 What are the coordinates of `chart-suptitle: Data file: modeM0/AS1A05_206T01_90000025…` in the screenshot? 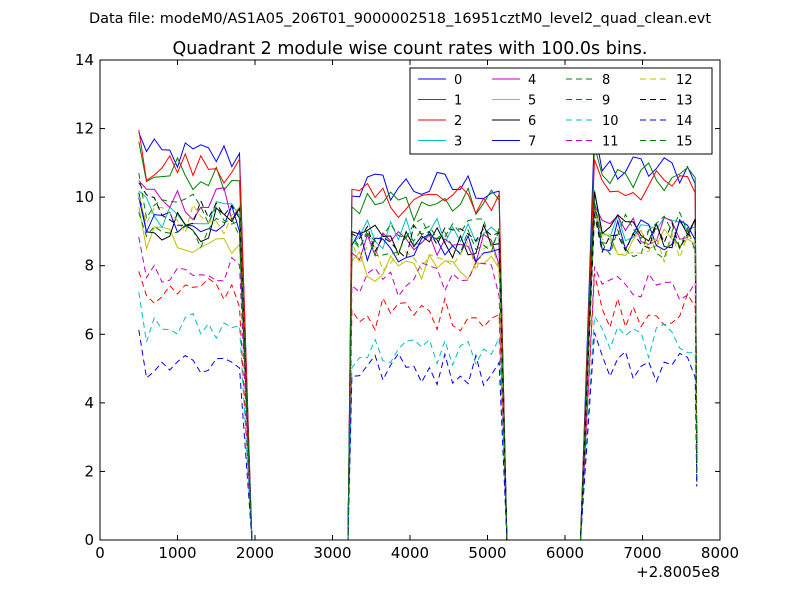 It's located at (400, 19).